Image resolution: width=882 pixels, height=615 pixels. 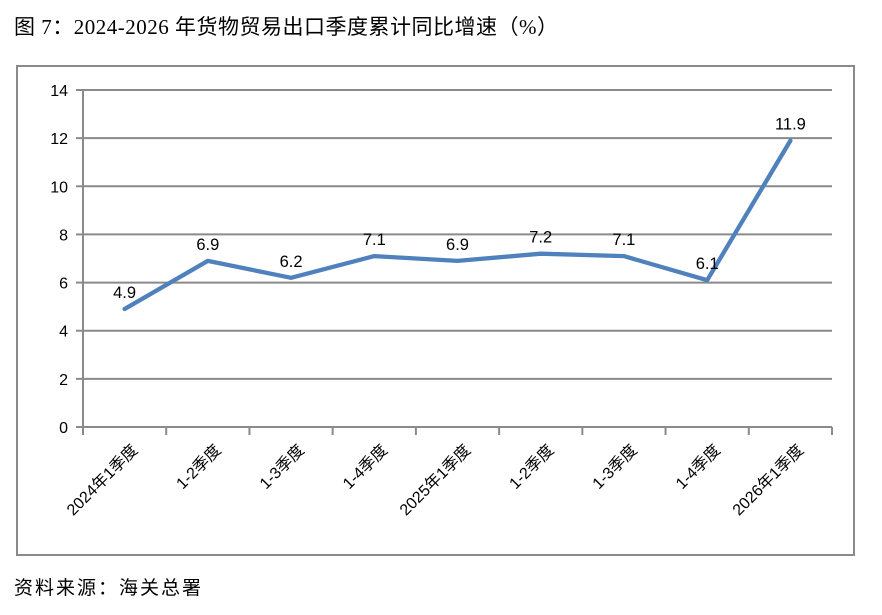 What do you see at coordinates (63, 284) in the screenshot?
I see `y-tick-label: 6` at bounding box center [63, 284].